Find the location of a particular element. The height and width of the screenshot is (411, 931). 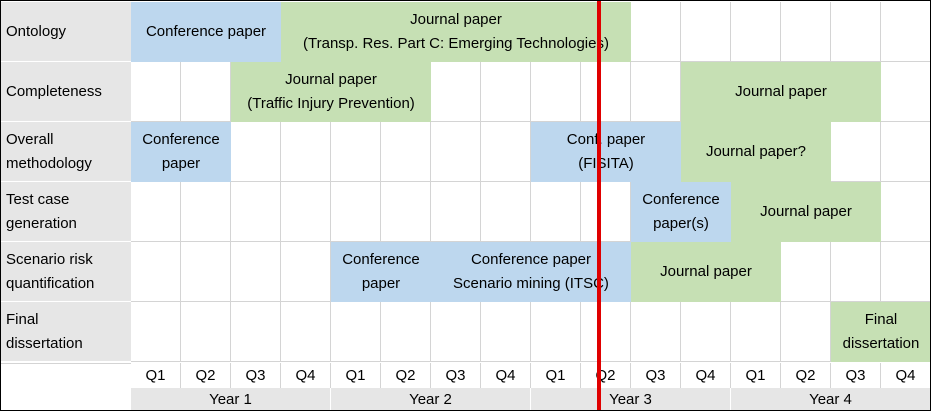

row-label: Final dissertation is located at coordinates (66, 332).